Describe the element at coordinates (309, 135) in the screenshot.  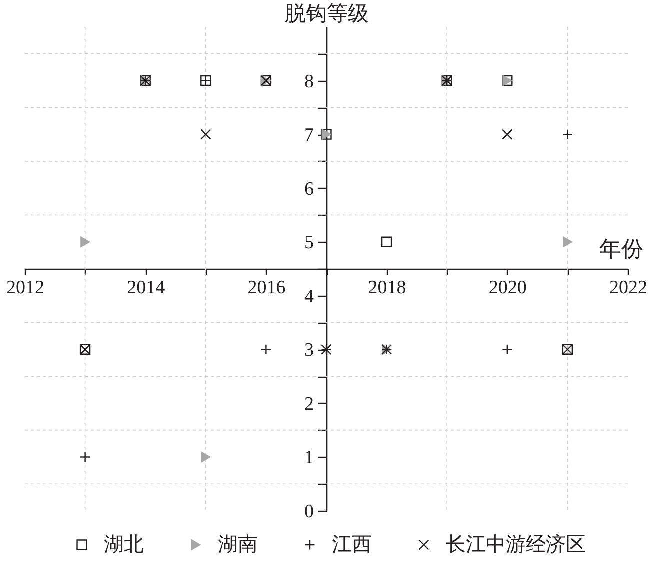
I see `y-tick-label: 7` at that location.